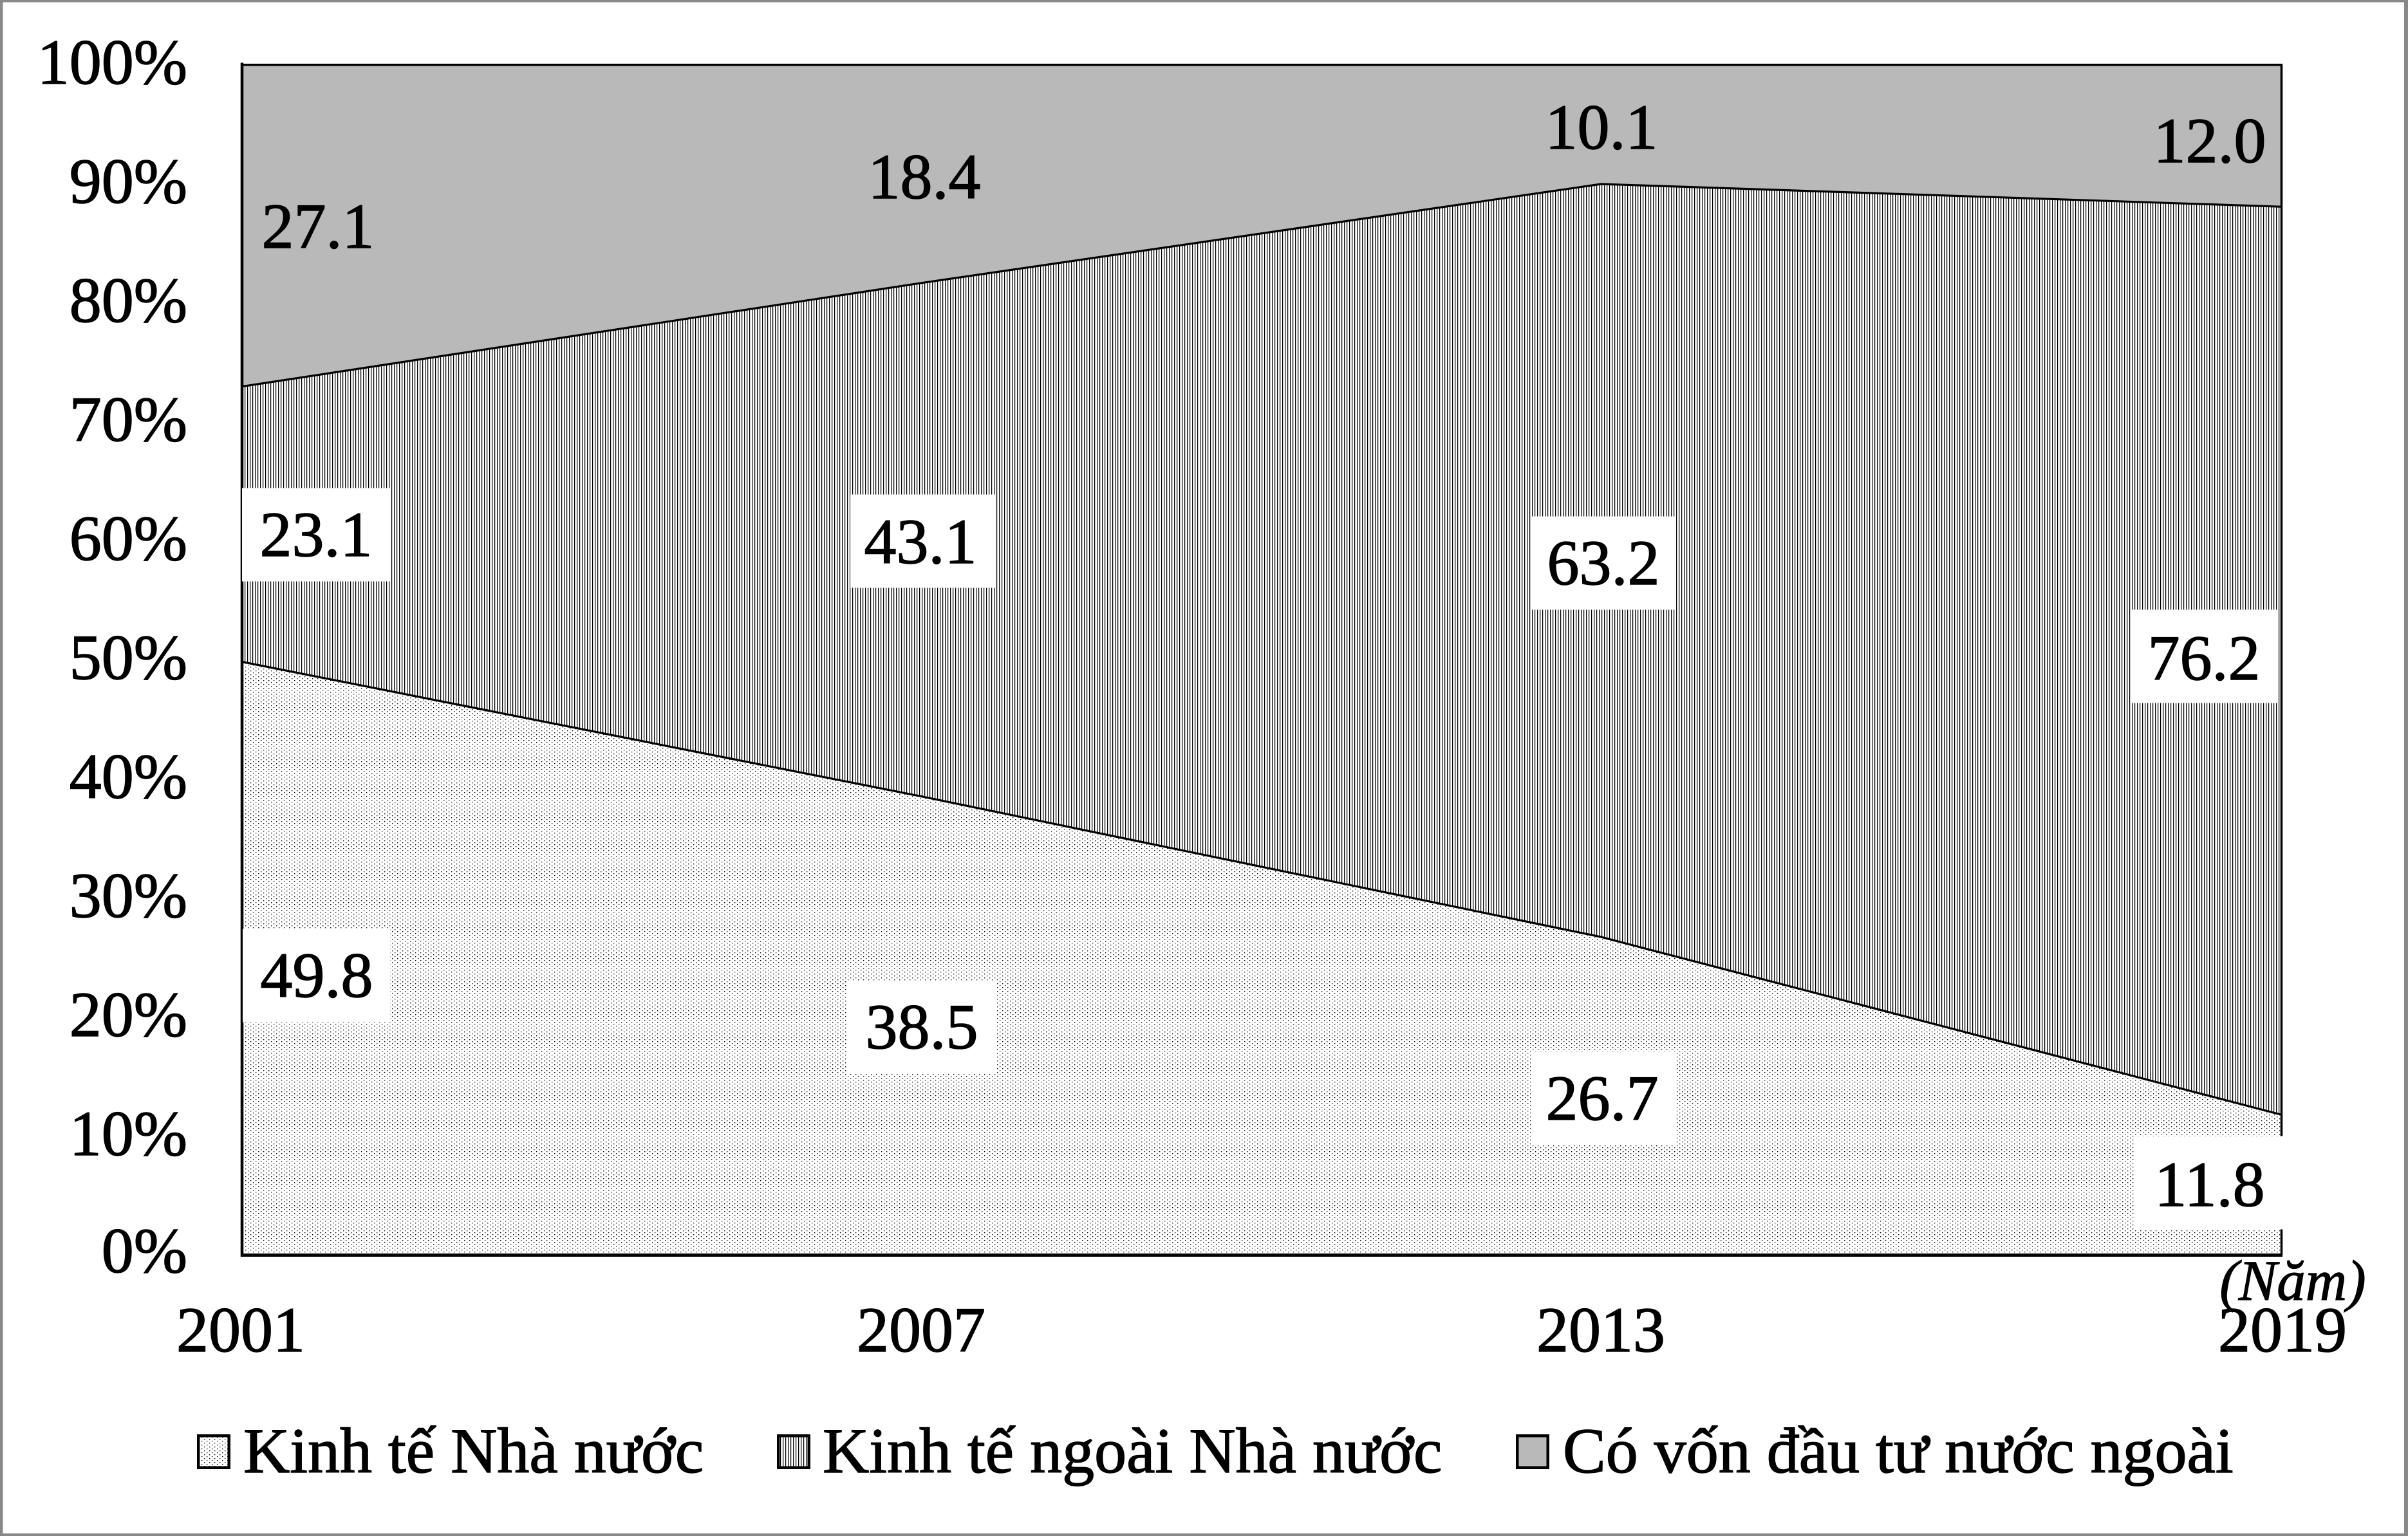 This screenshot has height=1536, width=2408. Describe the element at coordinates (128, 419) in the screenshot. I see `svg-text: 70%` at that location.